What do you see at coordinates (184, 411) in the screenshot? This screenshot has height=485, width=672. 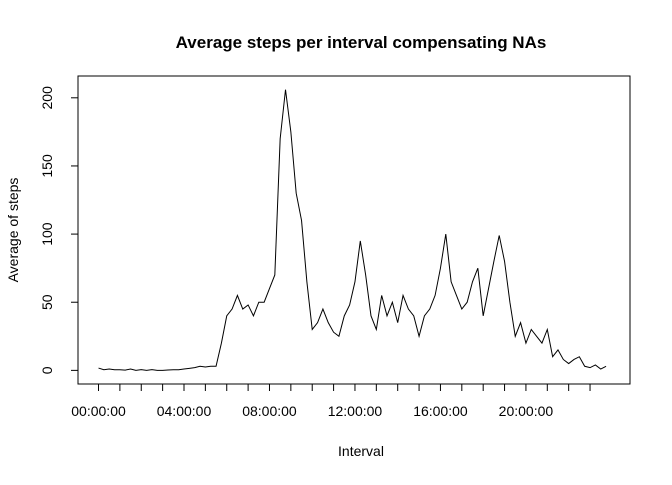 I see `x-tick-label: 04:00:00` at bounding box center [184, 411].